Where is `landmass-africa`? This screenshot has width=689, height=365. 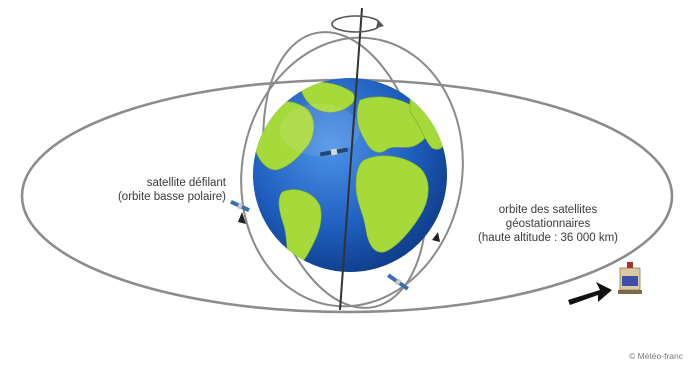 landmass-africa is located at coordinates (392, 204).